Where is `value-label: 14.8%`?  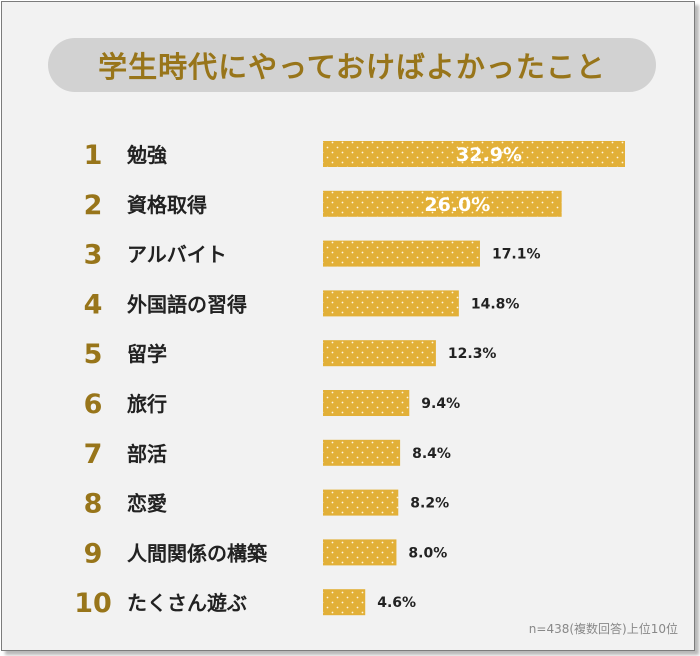
value-label: 14.8% is located at coordinates (495, 304).